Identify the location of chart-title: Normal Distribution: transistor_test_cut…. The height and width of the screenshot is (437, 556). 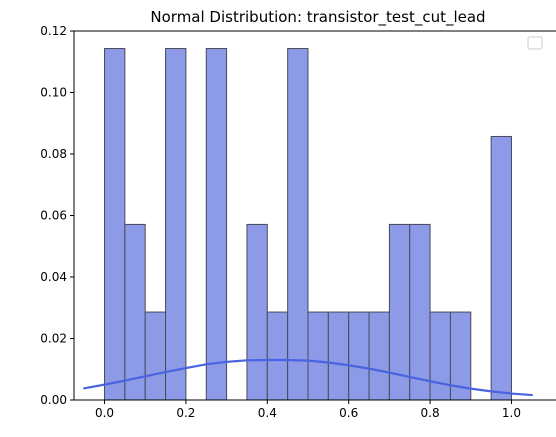
(317, 17).